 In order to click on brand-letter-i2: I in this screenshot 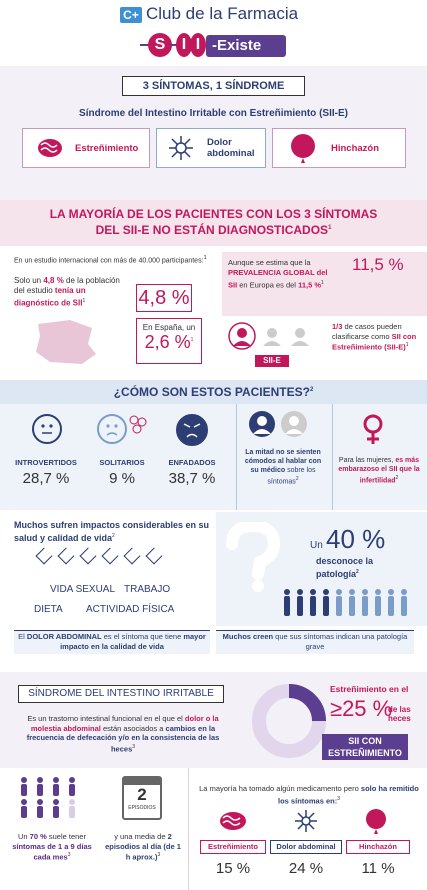, I will do `click(198, 45)`.